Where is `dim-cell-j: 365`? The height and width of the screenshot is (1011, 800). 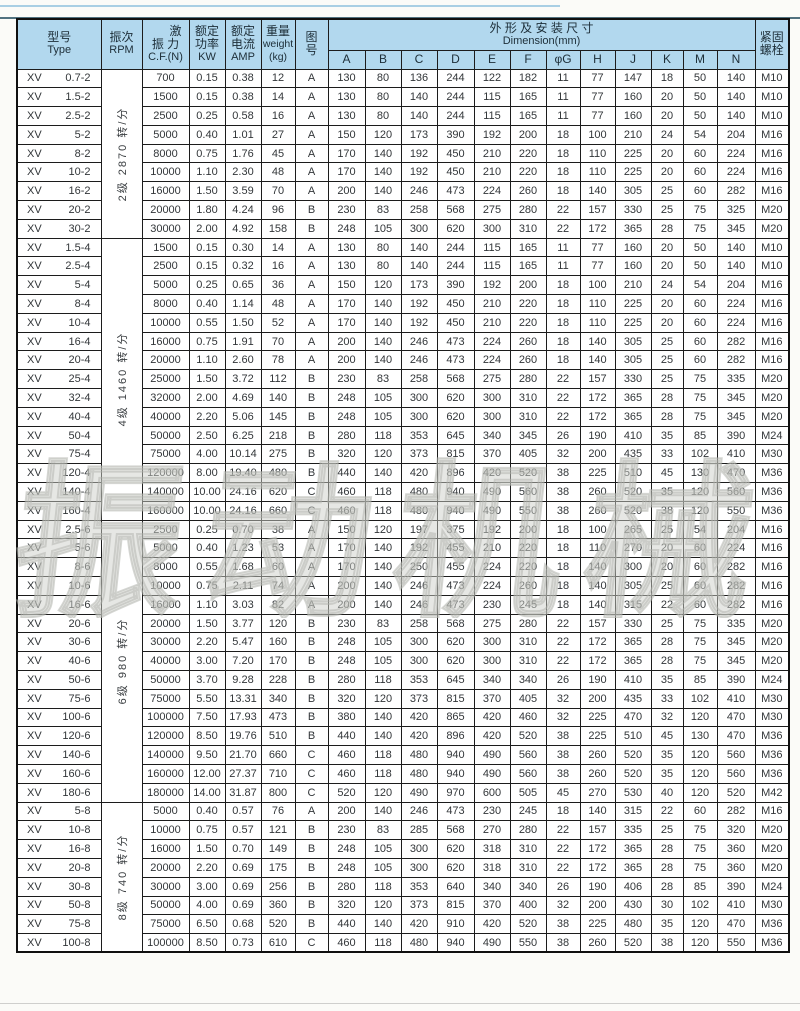
dim-cell-j: 365 is located at coordinates (633, 416).